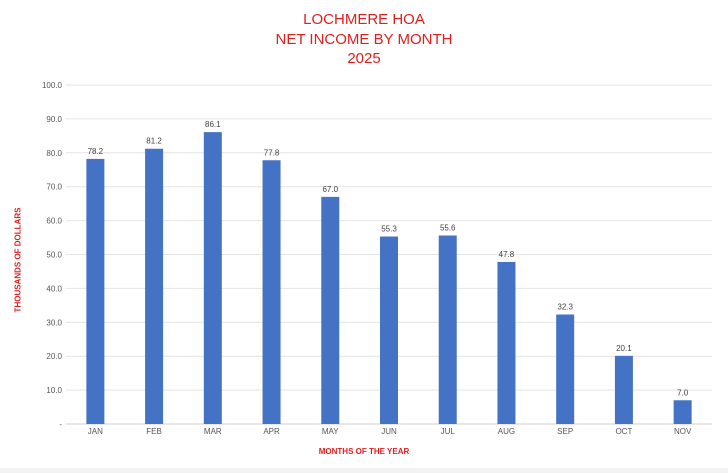  Describe the element at coordinates (565, 307) in the screenshot. I see `data-label-sep: 32.3` at that location.